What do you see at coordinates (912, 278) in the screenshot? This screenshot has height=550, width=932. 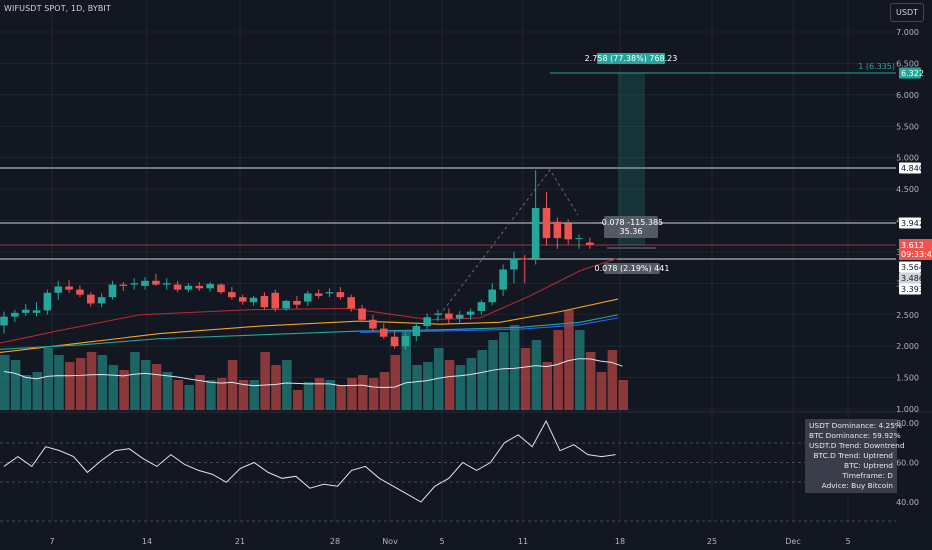 I see `price-tag-3486: 3.486` at bounding box center [912, 278].